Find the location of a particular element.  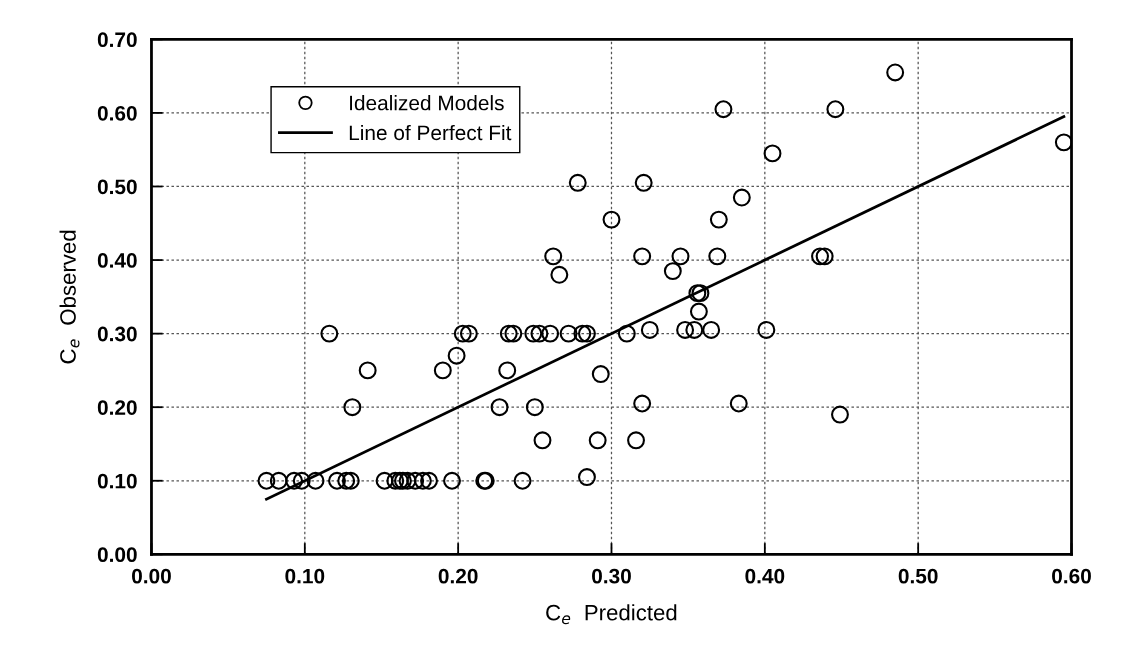

y-tick-label: 0.00 is located at coordinates (117, 555).